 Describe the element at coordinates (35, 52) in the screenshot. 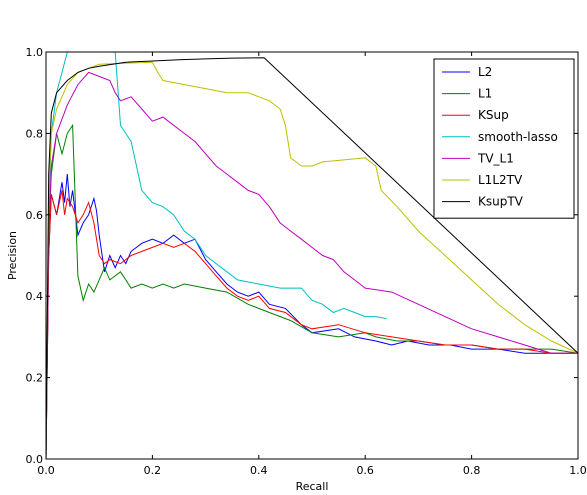

I see `y-tick-label: 1.0` at that location.